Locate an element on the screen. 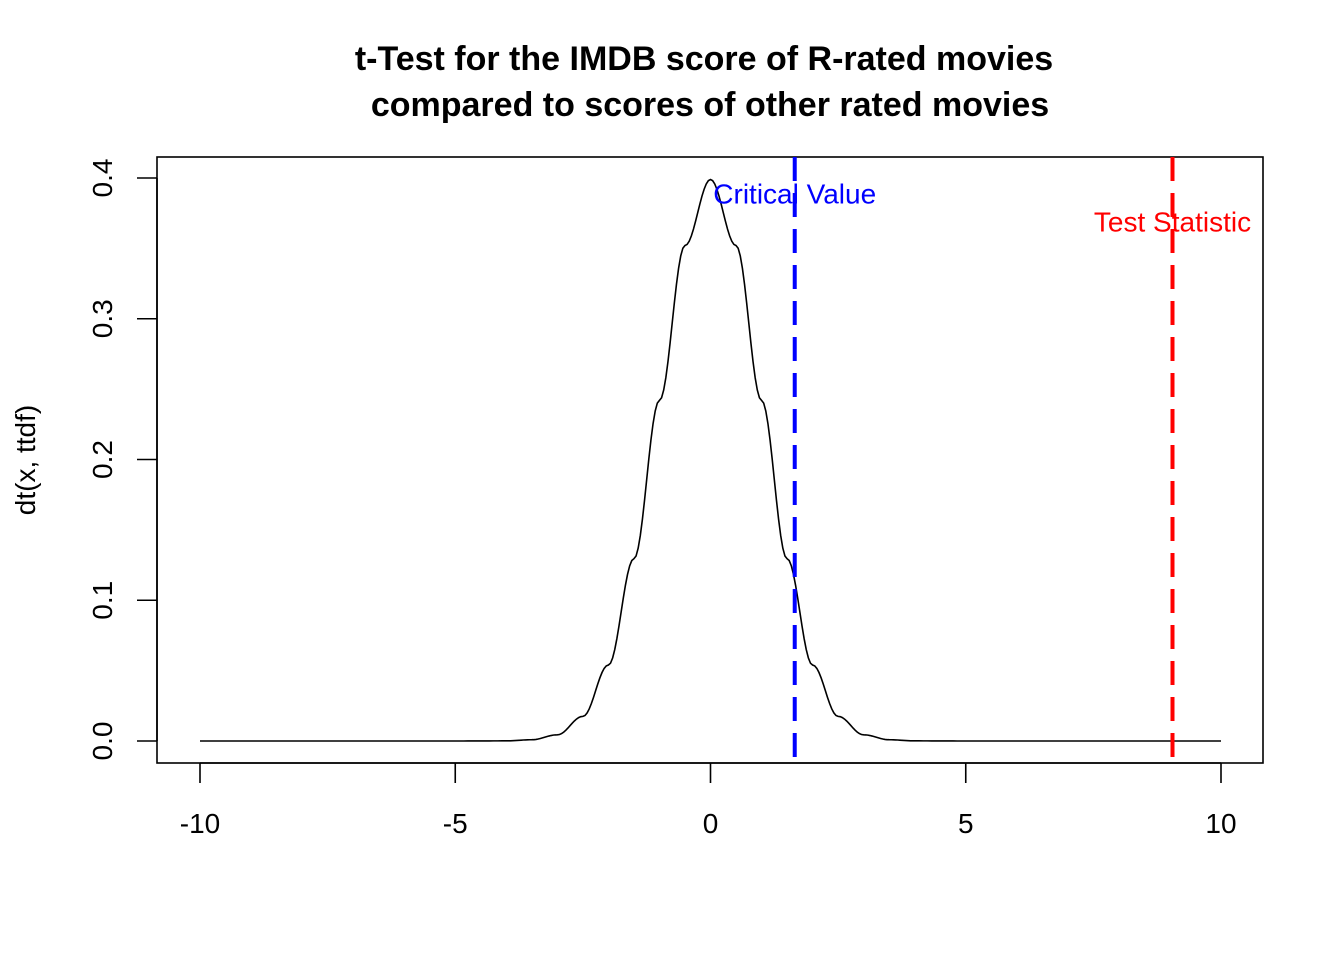  y-tick-label: 0.0 is located at coordinates (102, 741).